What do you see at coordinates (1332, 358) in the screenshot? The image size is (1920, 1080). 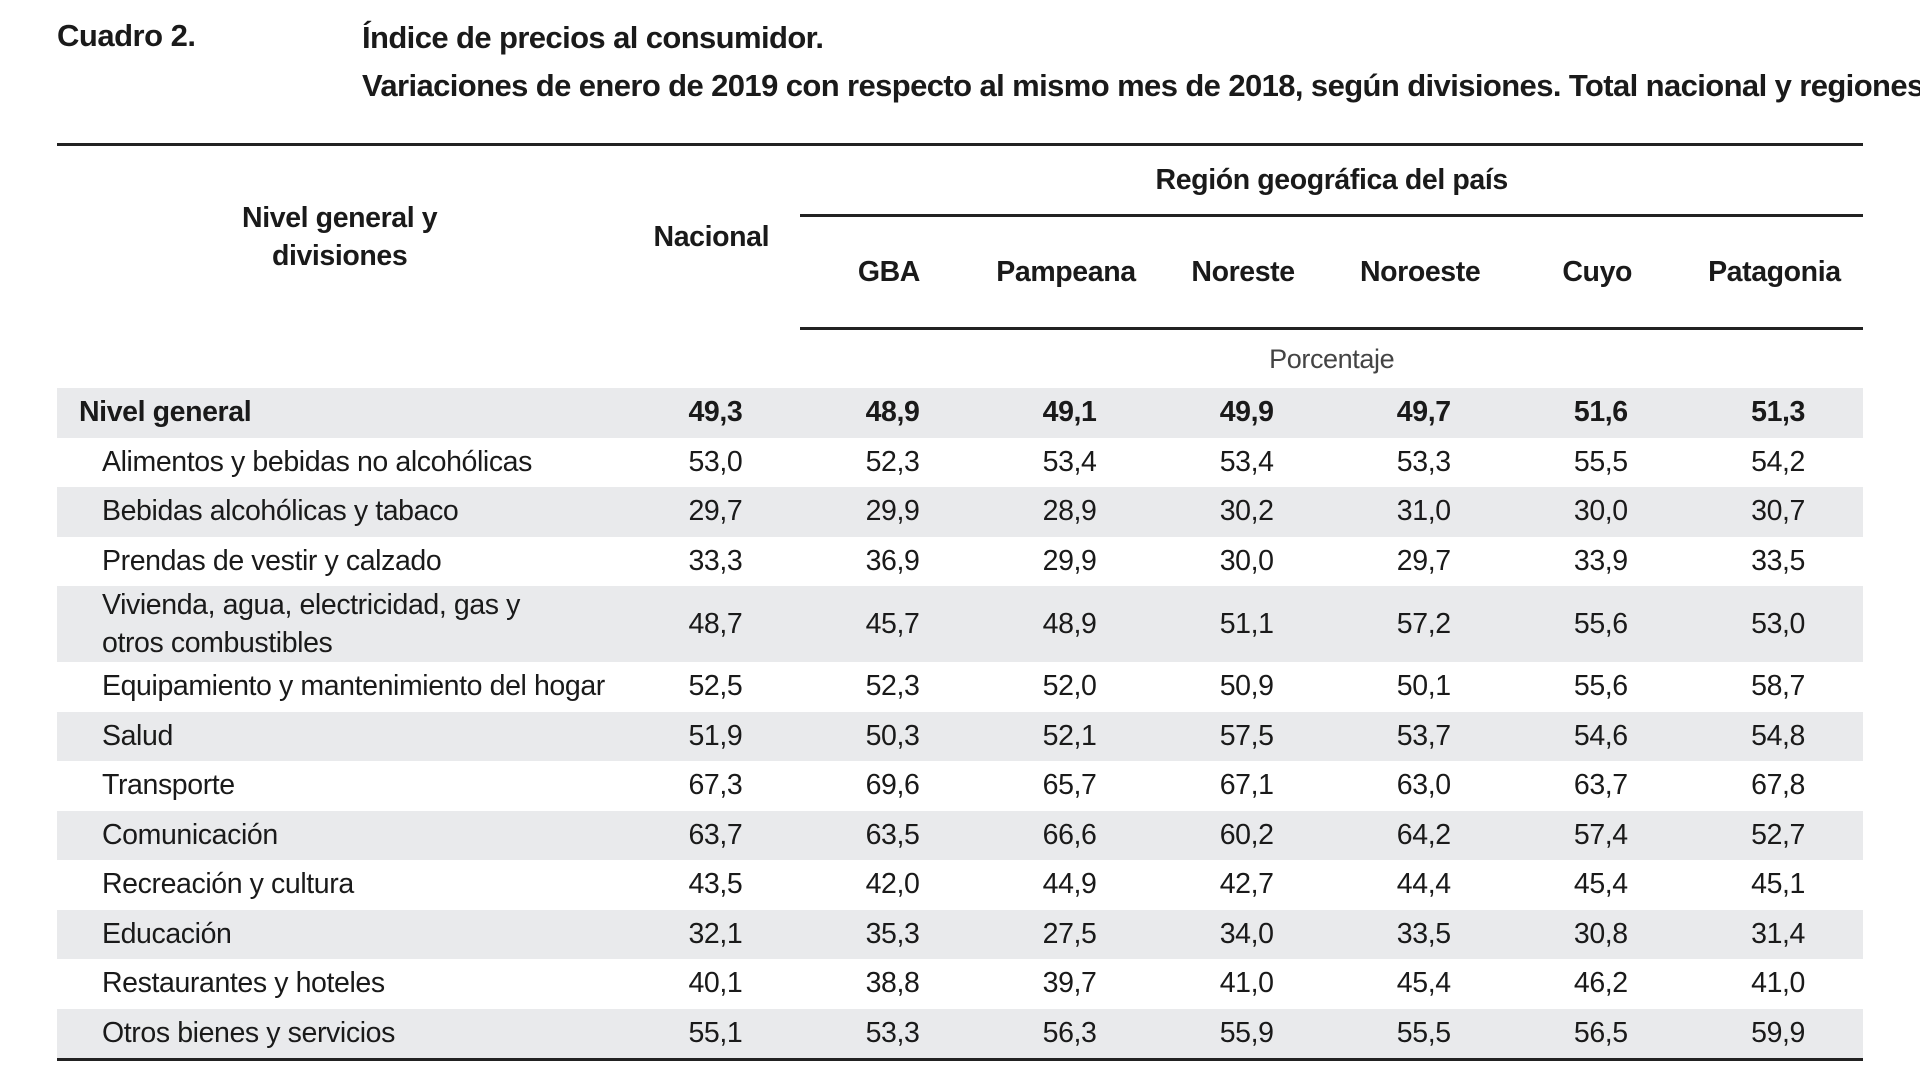 I see `unit-label: Porcentaje` at bounding box center [1332, 358].